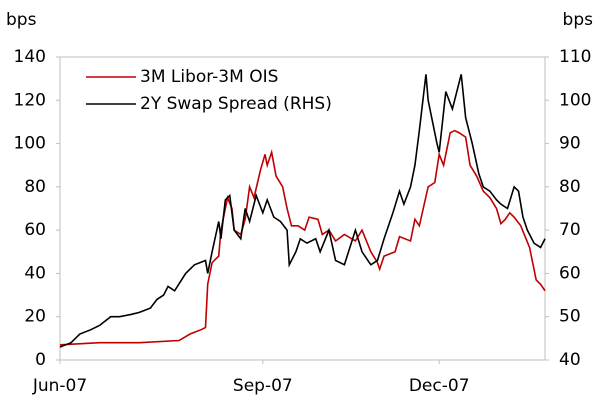 The image size is (599, 405). Describe the element at coordinates (35, 317) in the screenshot. I see `y-tick-label: 20` at that location.